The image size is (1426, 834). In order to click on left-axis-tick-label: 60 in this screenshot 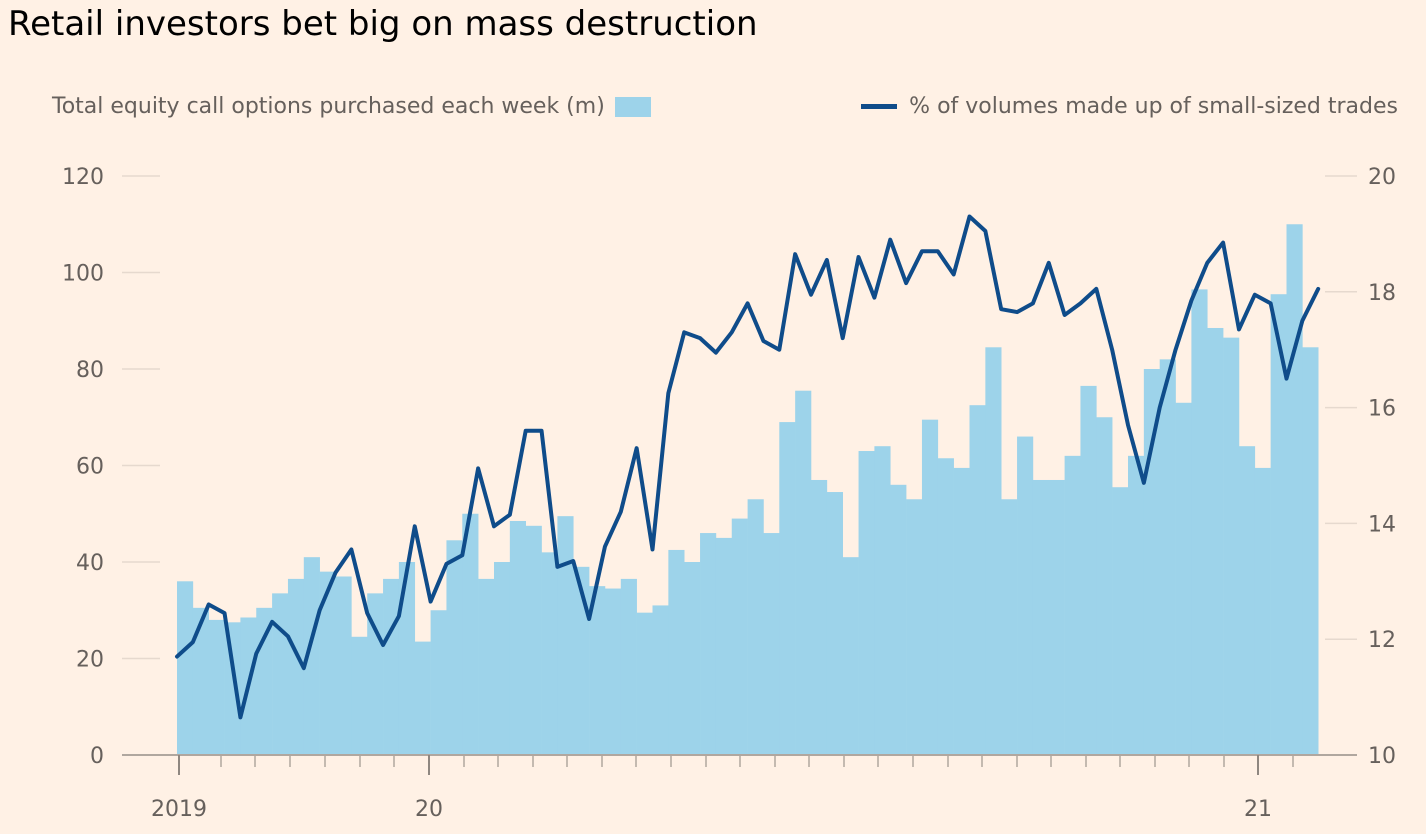, I will do `click(90, 467)`.